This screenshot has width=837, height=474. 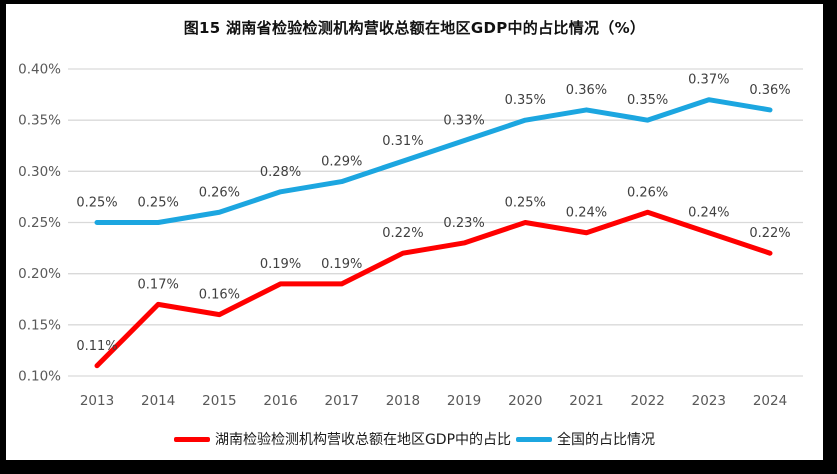 What do you see at coordinates (39, 70) in the screenshot?
I see `y-axis-tick-label: 0.40%` at bounding box center [39, 70].